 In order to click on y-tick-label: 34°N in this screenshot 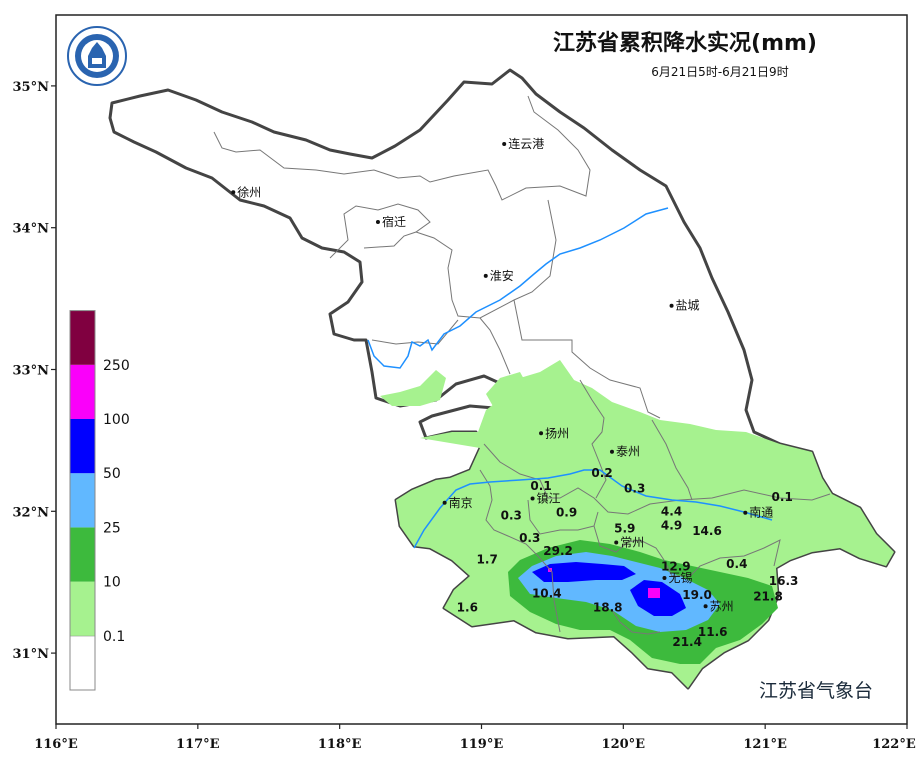, I will do `click(31, 229)`.